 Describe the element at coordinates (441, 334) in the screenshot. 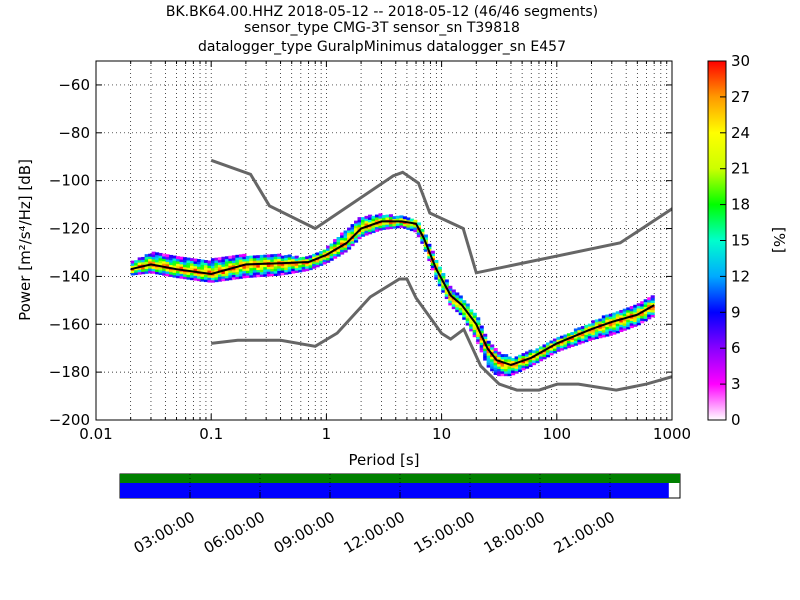

I see `nlnm-line` at that location.